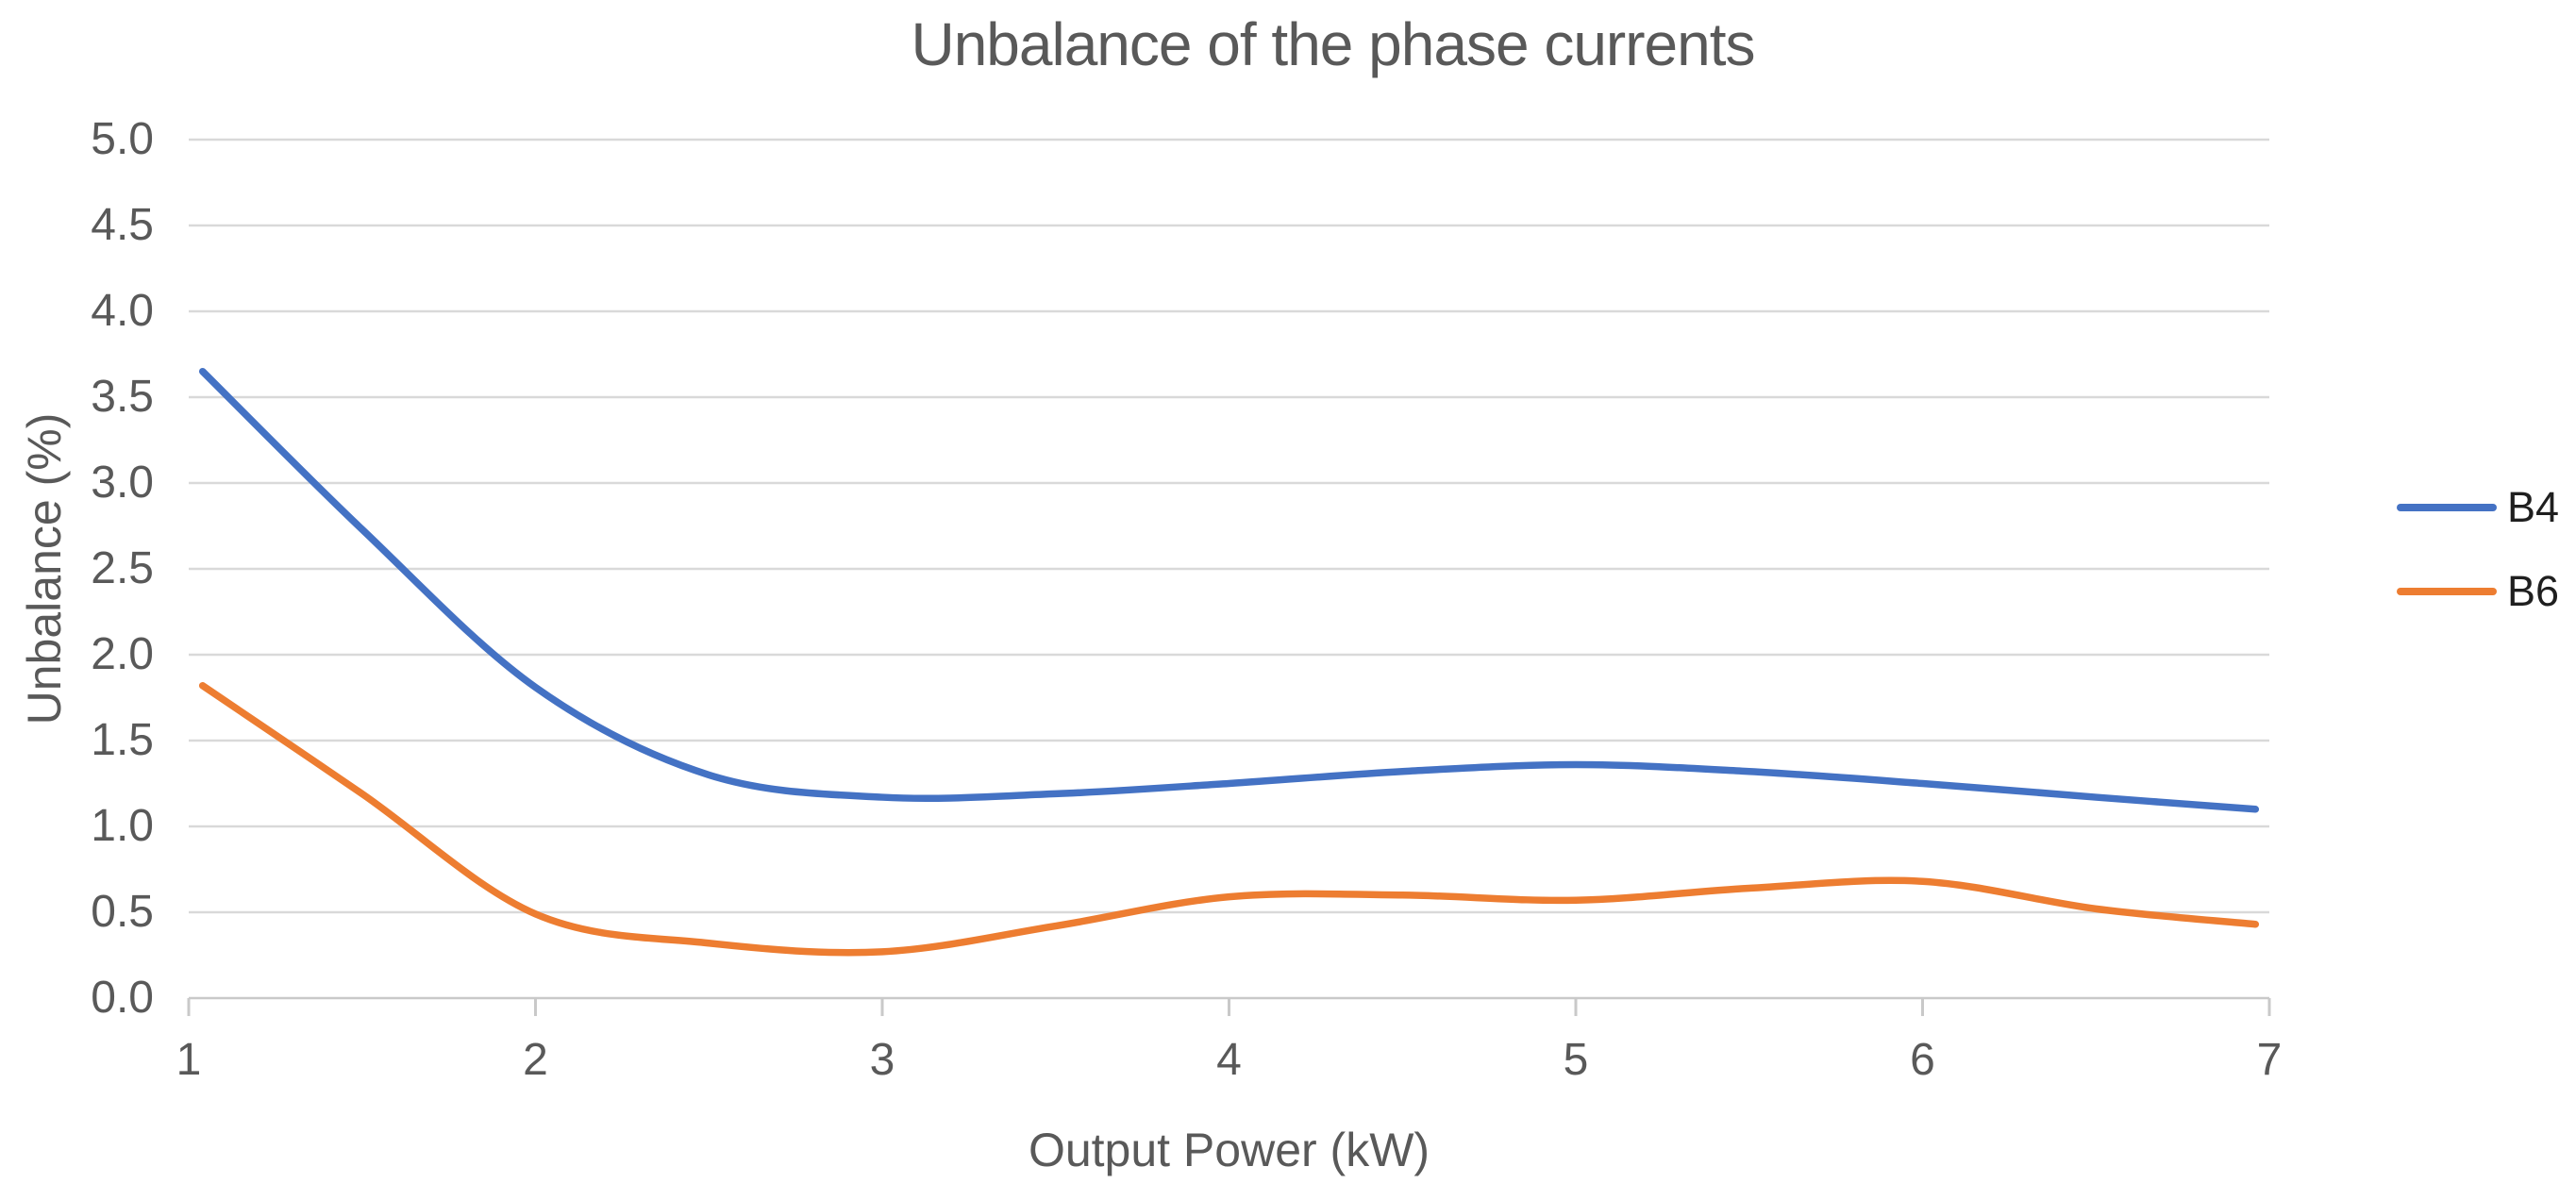 The height and width of the screenshot is (1200, 2576). Describe the element at coordinates (1576, 1060) in the screenshot. I see `x-tick-label-5: 5` at that location.